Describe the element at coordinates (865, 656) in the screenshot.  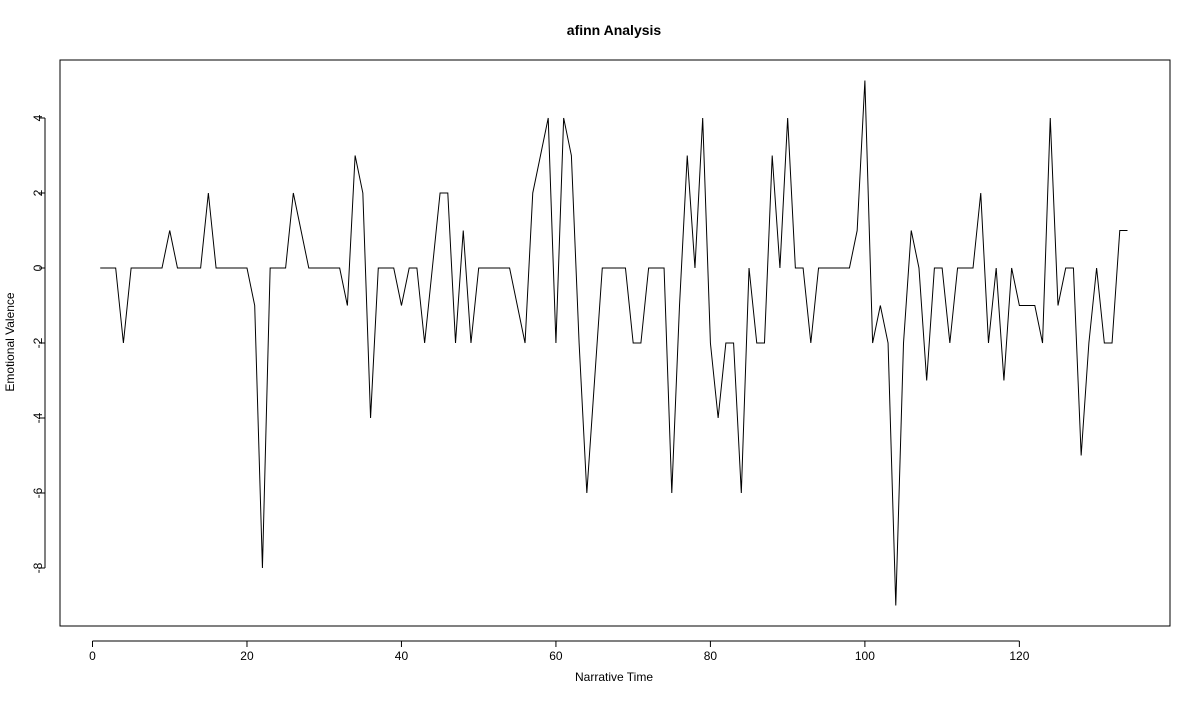
I see `x-tick-label: 100` at that location.